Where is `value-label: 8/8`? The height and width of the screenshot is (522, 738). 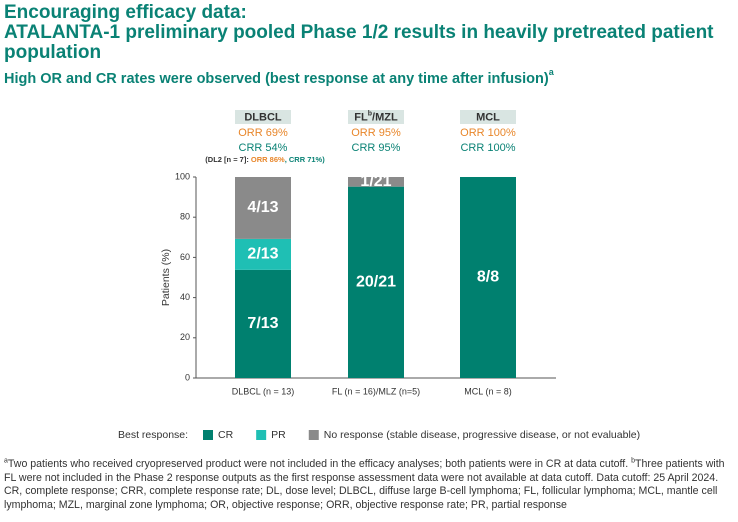 value-label: 8/8 is located at coordinates (488, 277).